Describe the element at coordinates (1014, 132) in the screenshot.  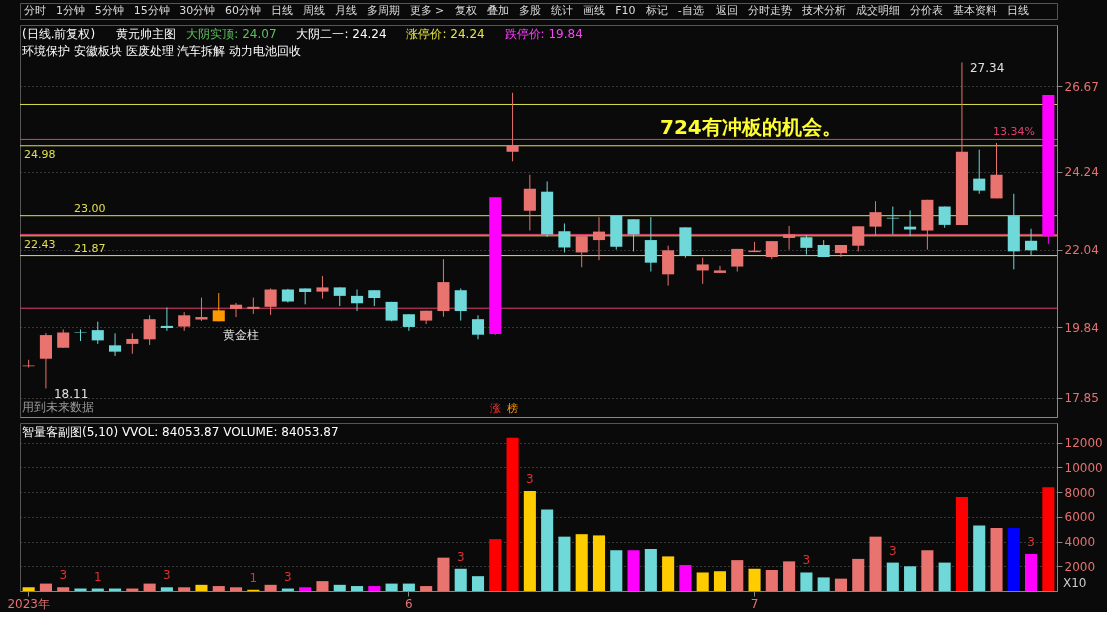
I see `annotation: 13.34%` at that location.